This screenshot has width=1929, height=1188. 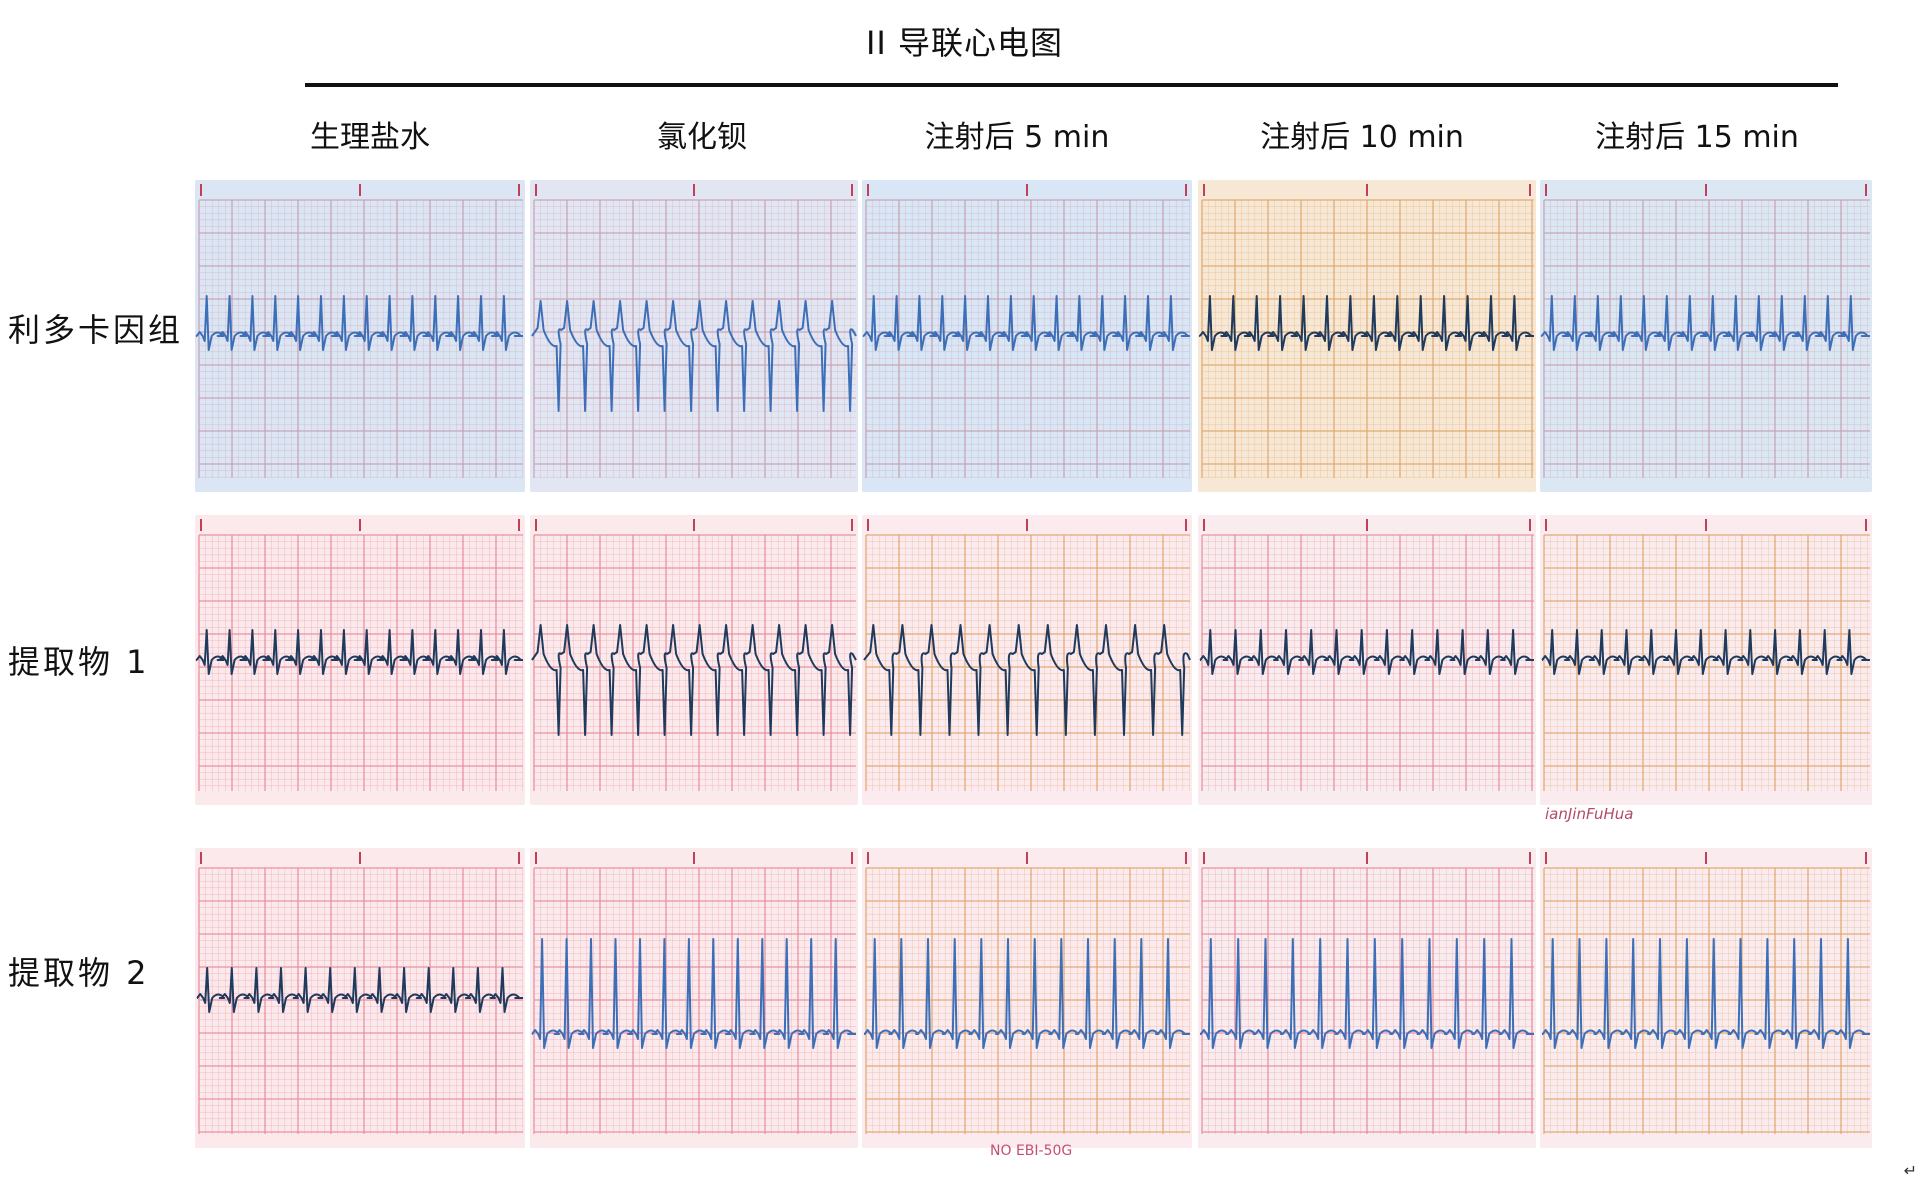 I want to click on ecg-strip-r2-c5, so click(x=1706, y=660).